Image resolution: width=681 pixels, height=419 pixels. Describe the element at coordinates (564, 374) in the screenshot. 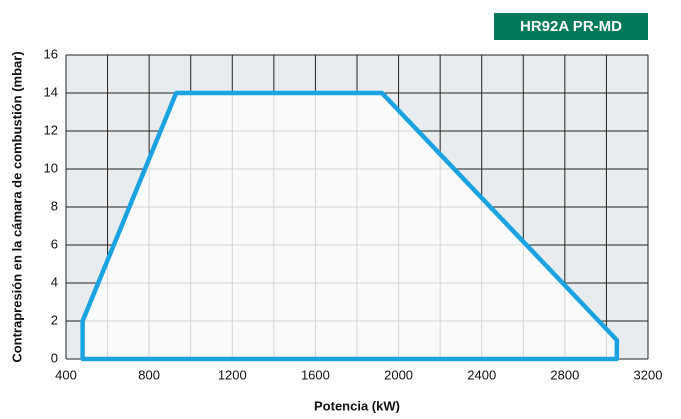

I see `x-tick-label: 2800` at that location.